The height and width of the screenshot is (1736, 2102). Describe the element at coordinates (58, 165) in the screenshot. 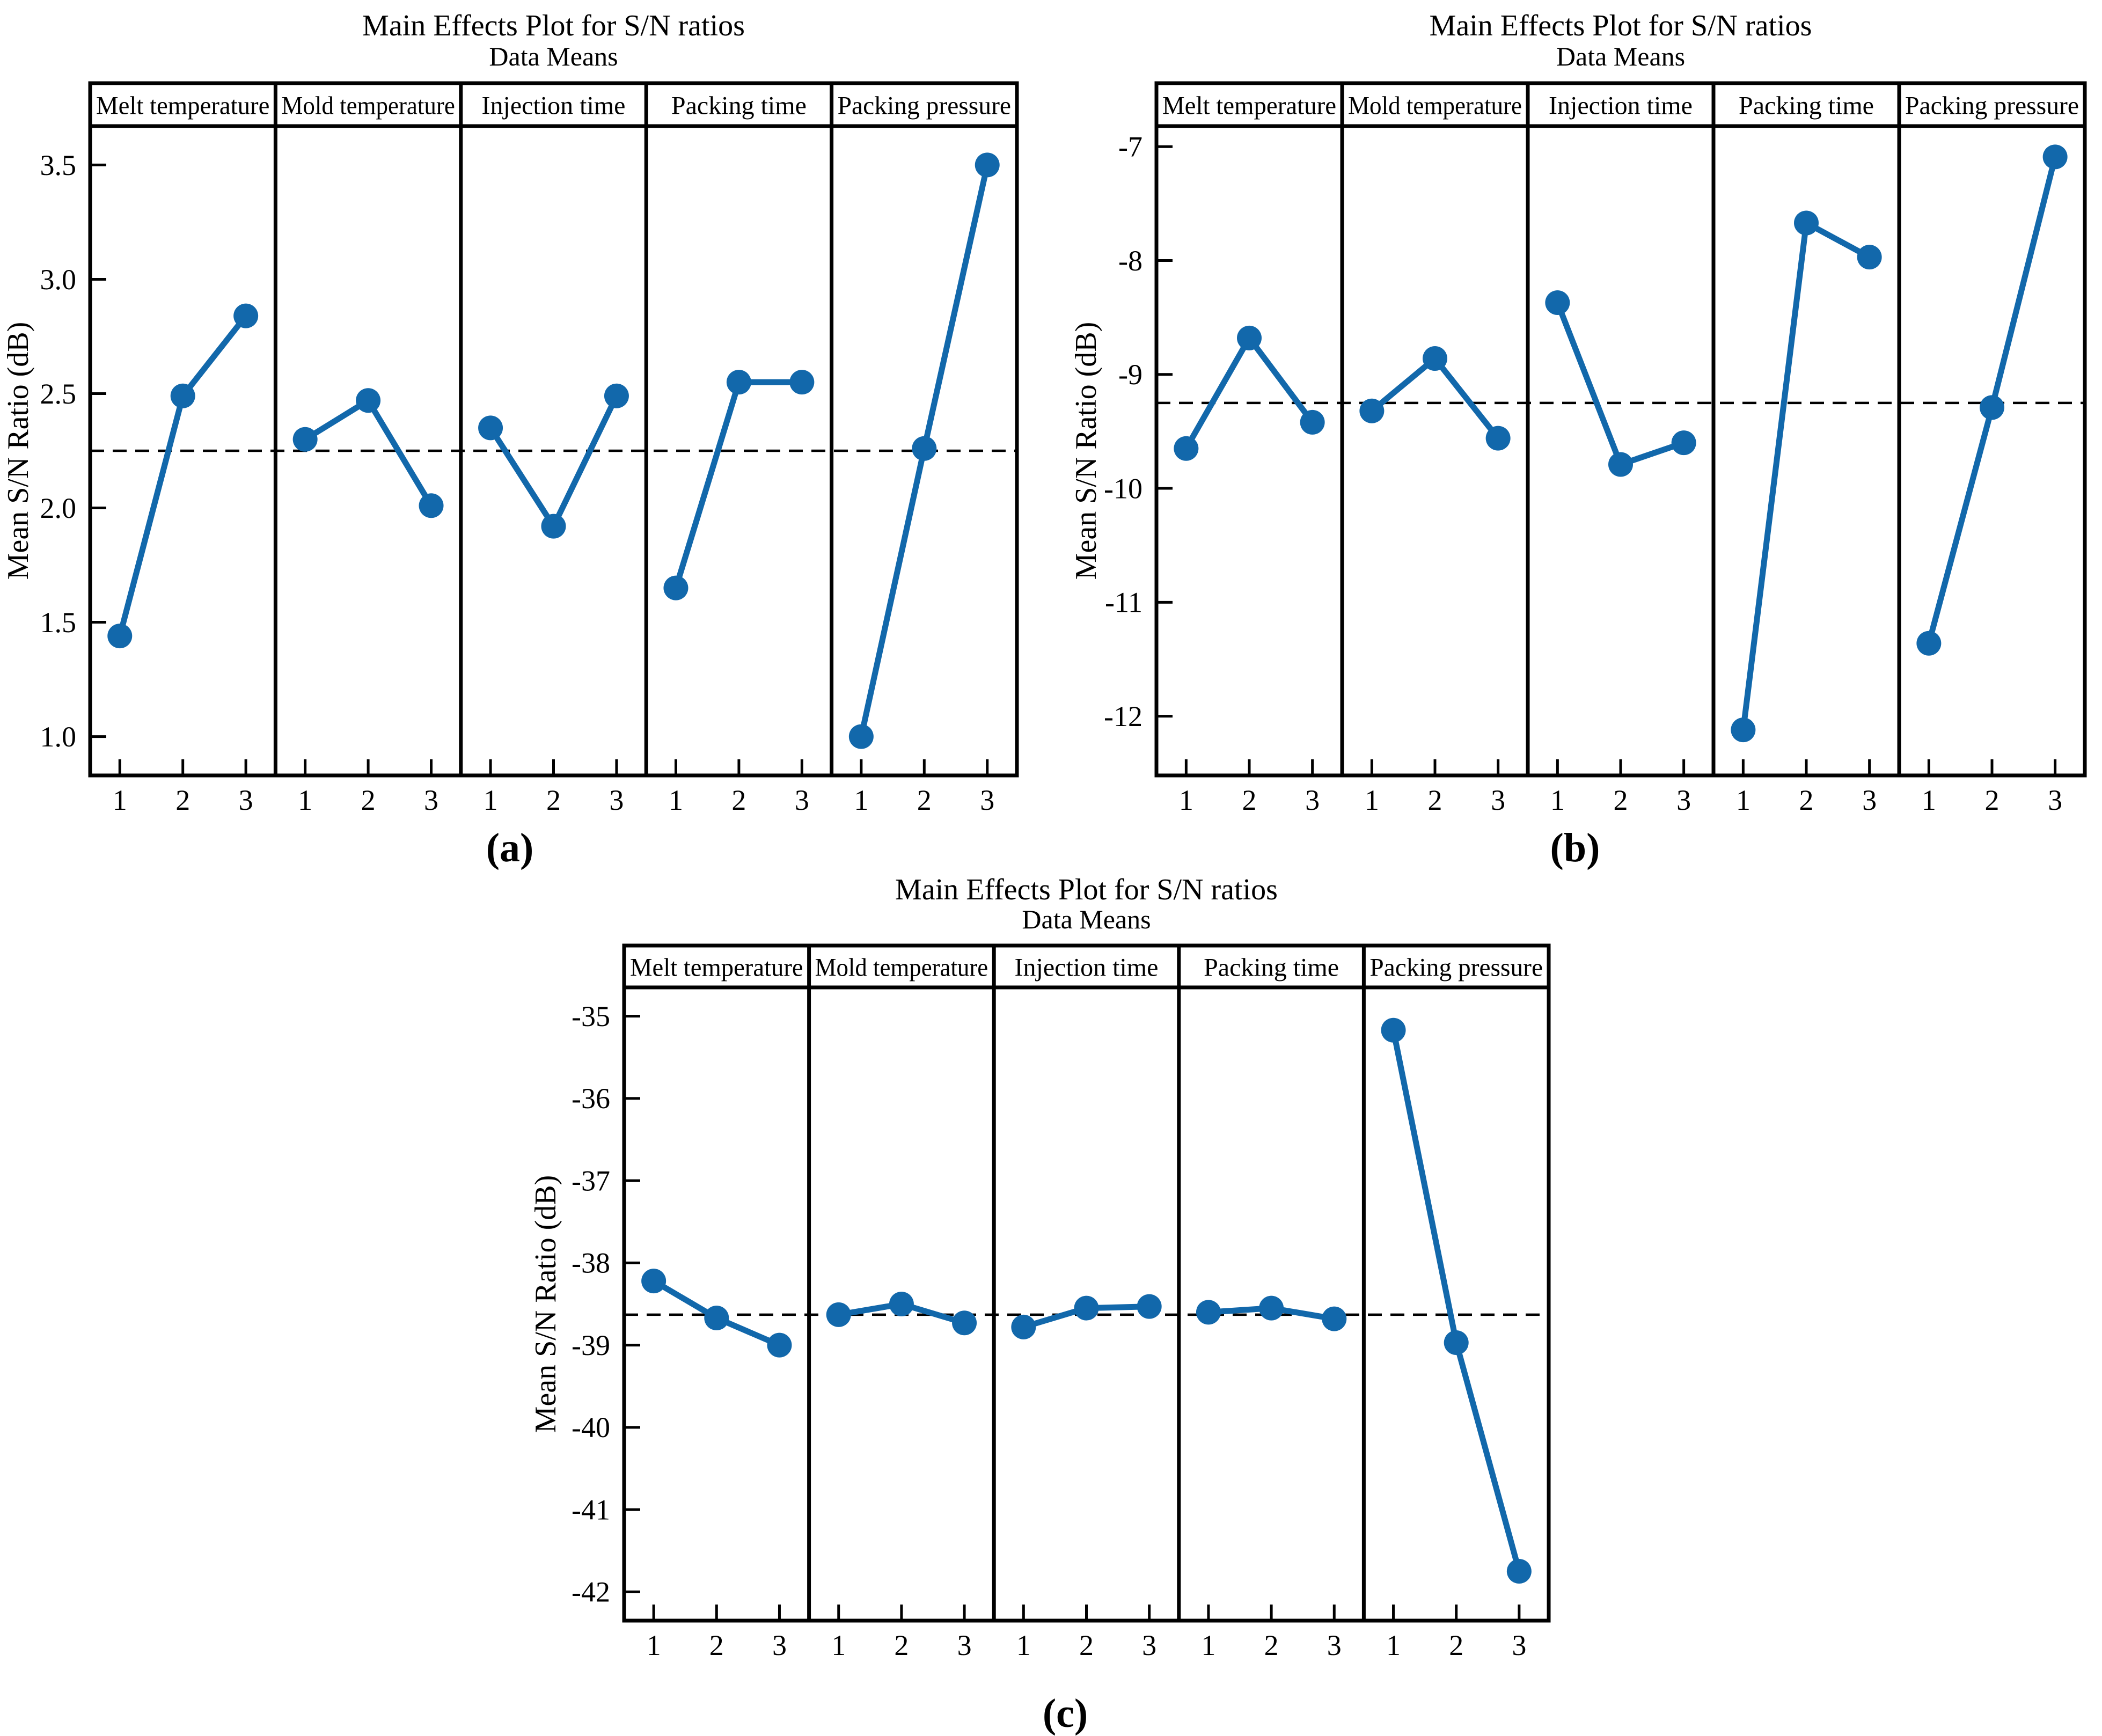

I see `y-tick-label: 3.5` at that location.